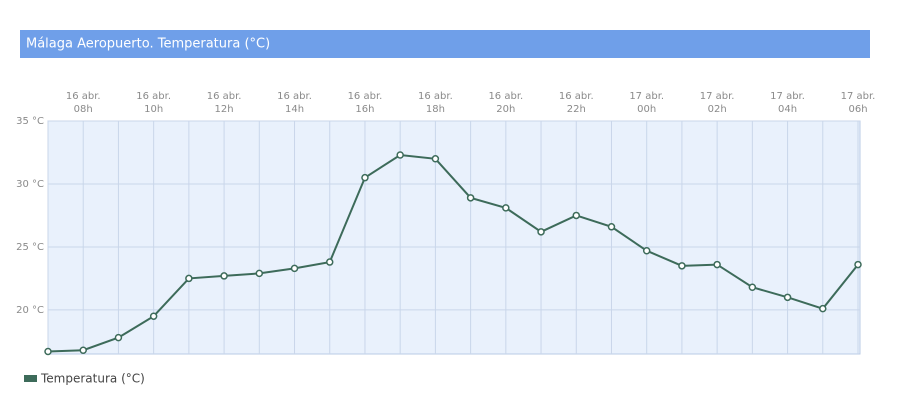  I want to click on legend-swatch, so click(30, 378).